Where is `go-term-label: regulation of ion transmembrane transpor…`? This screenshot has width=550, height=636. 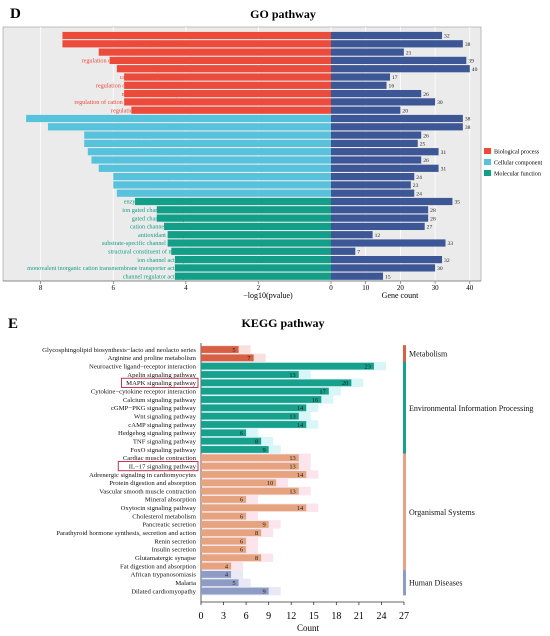
go-term-label: regulation of ion transmembrane transpor… is located at coordinates (134, 61).